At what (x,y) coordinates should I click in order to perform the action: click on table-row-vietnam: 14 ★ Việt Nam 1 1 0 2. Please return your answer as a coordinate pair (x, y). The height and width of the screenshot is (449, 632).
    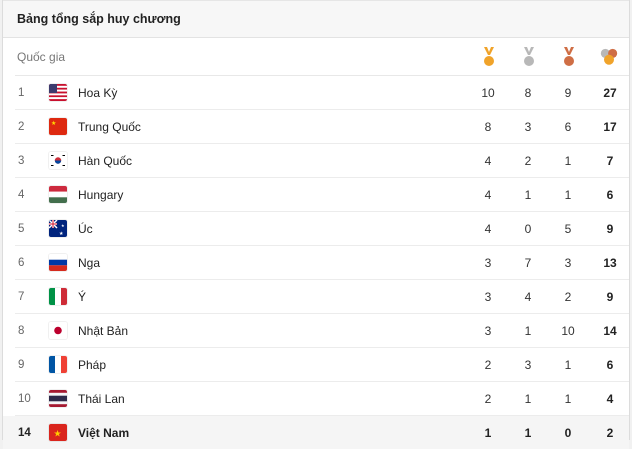
    Looking at the image, I should click on (316, 432).